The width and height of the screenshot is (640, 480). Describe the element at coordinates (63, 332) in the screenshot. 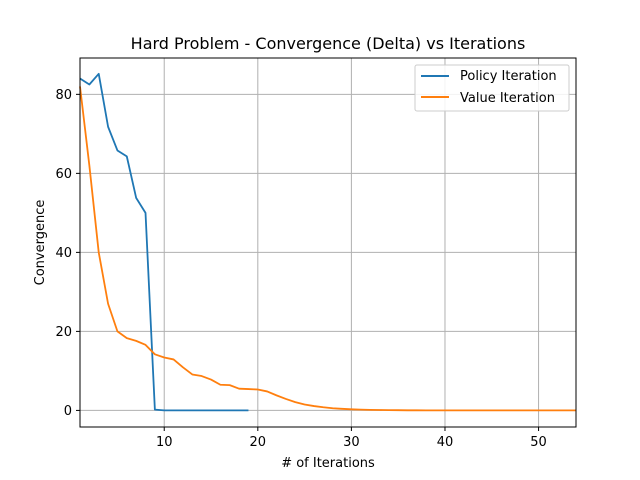

I see `y-tick-label: 20` at that location.